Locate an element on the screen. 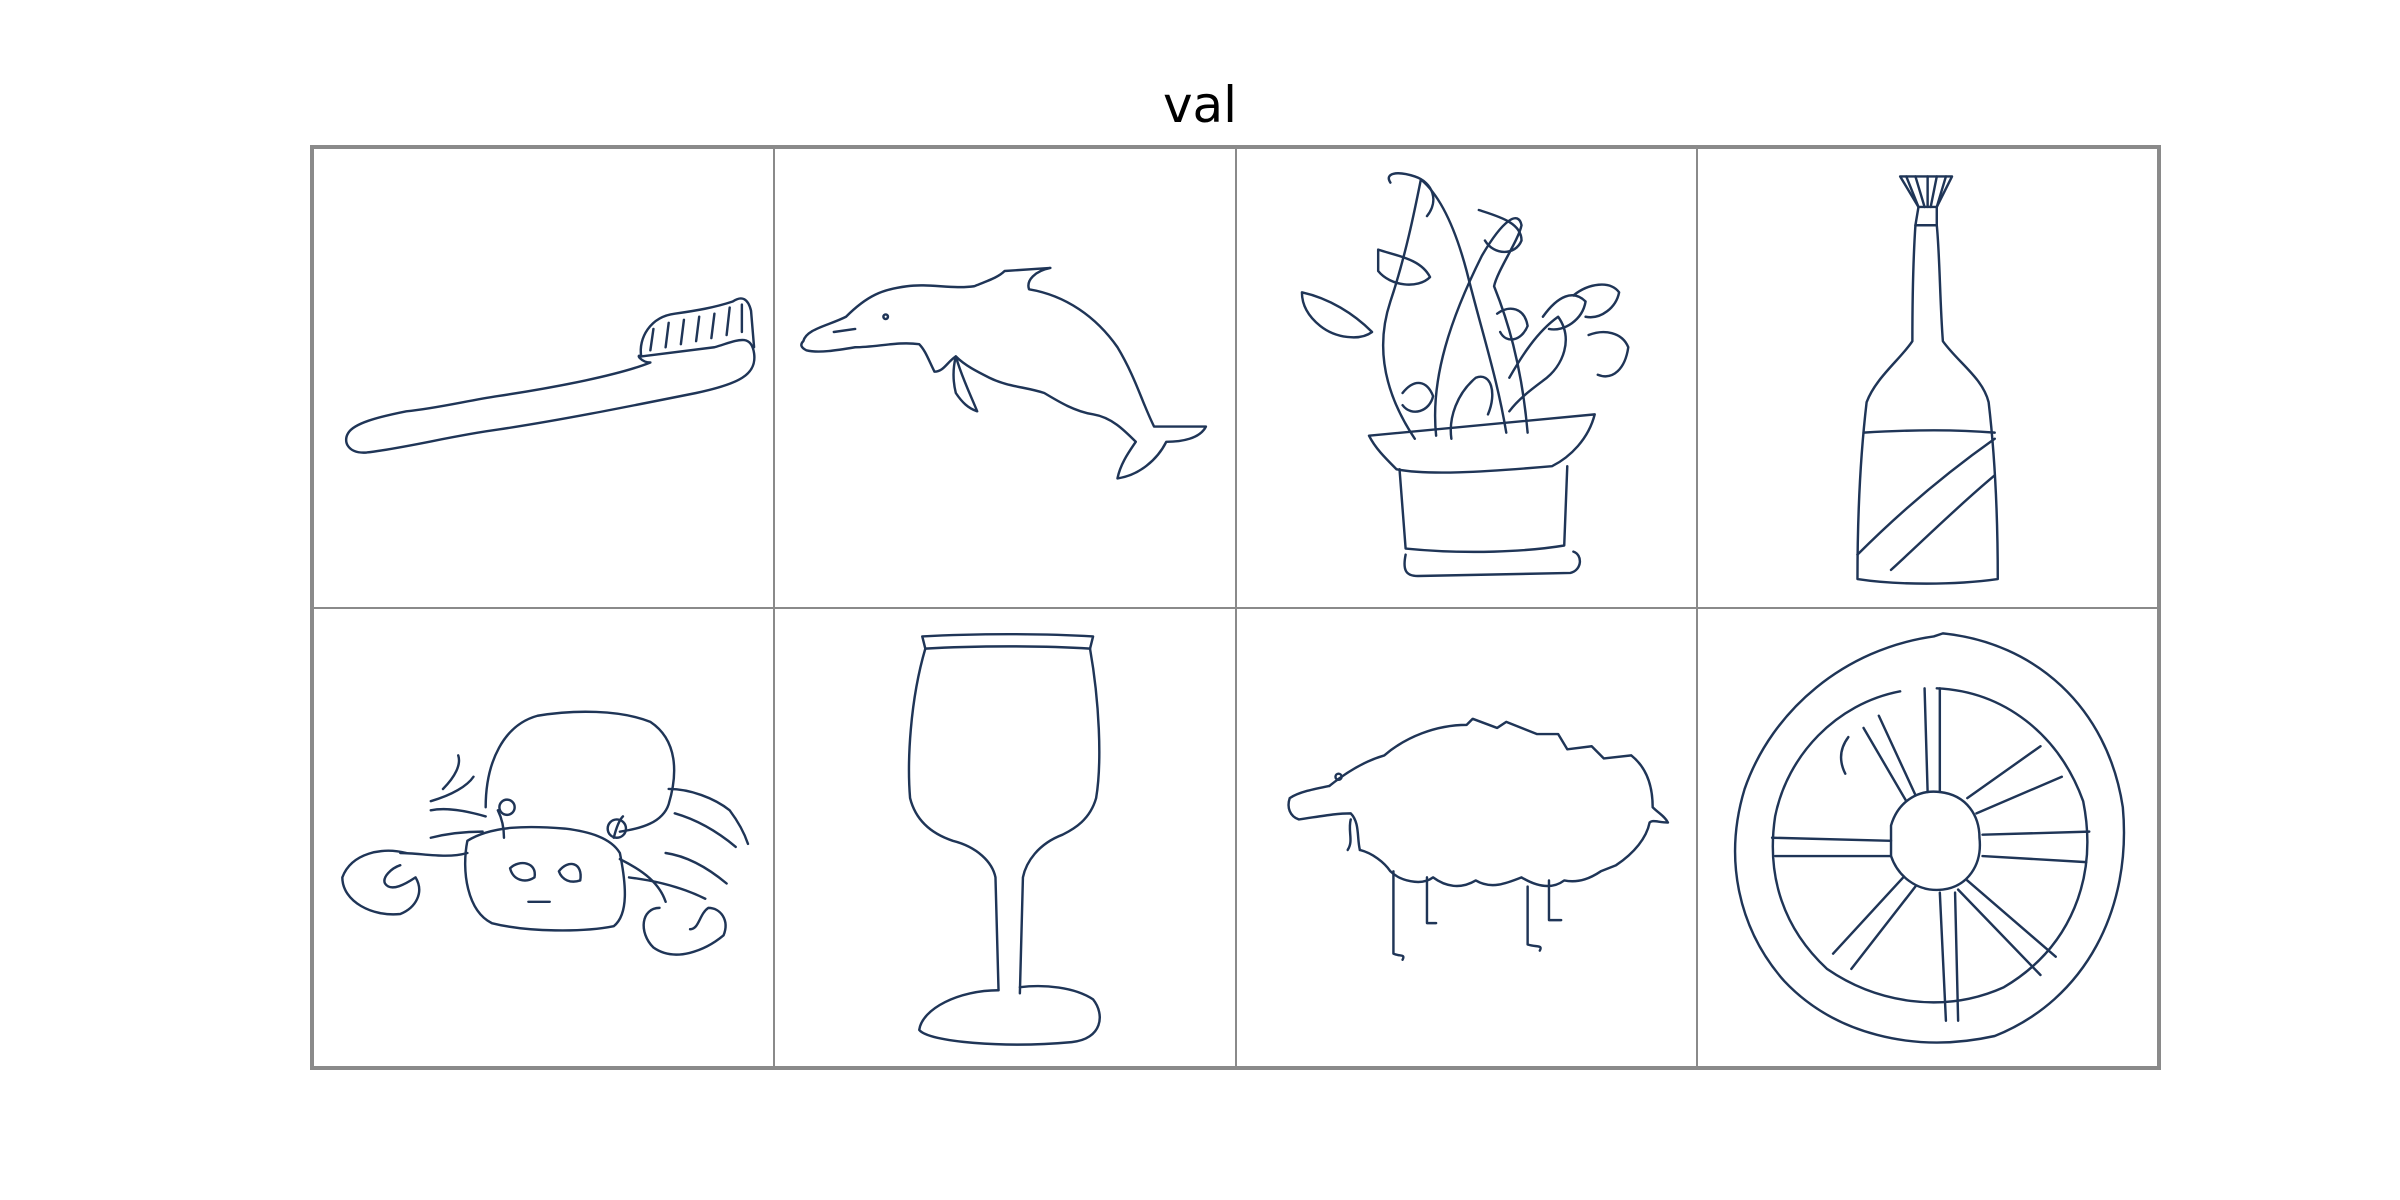  dolphin-icon is located at coordinates (1004, 373).